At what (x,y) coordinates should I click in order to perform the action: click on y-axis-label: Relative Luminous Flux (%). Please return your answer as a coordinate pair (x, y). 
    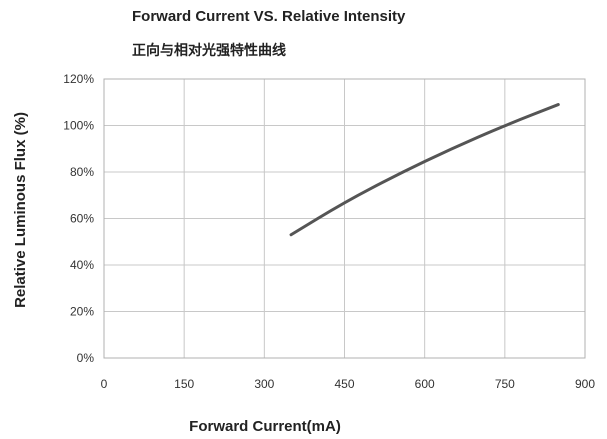
    Looking at the image, I should click on (20, 210).